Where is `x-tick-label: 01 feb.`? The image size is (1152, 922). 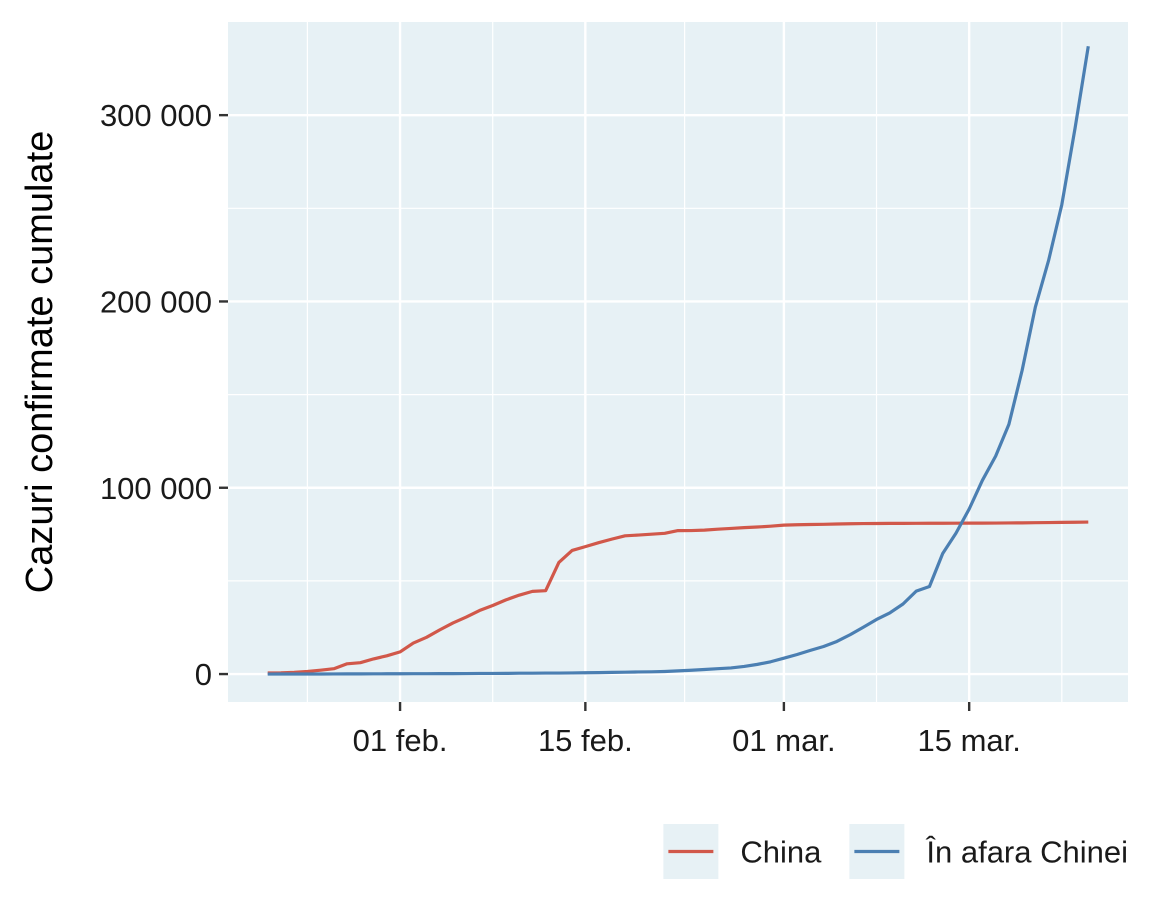 x-tick-label: 01 feb. is located at coordinates (400, 740).